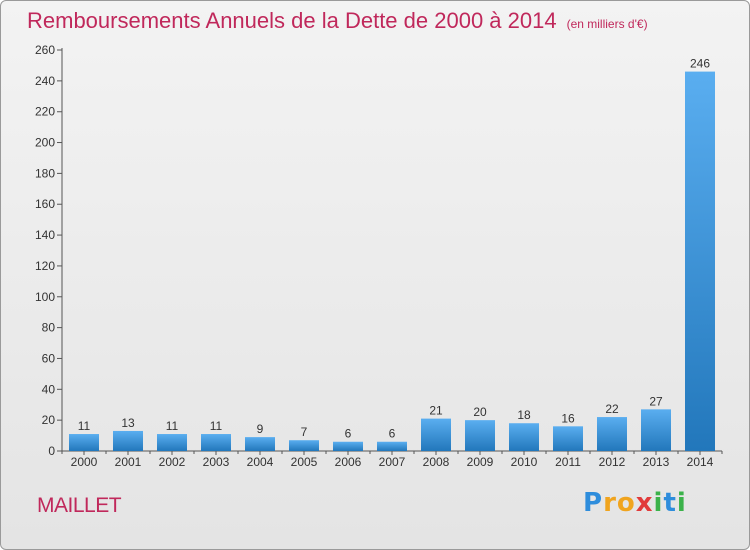 The height and width of the screenshot is (550, 750). I want to click on x-tick-label: 2007, so click(392, 462).